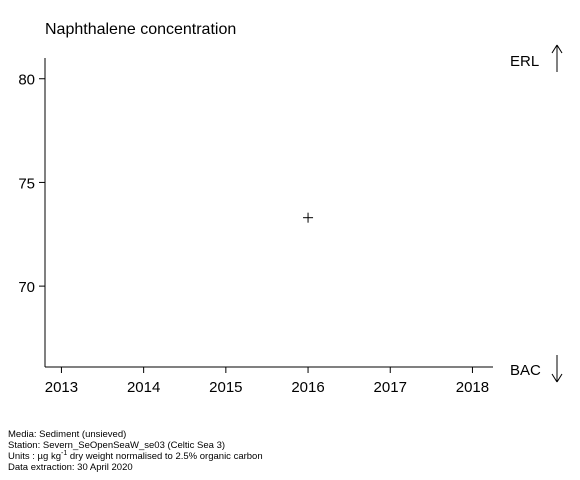 The image size is (580, 480). I want to click on erl-marker: ERL, so click(536, 58).